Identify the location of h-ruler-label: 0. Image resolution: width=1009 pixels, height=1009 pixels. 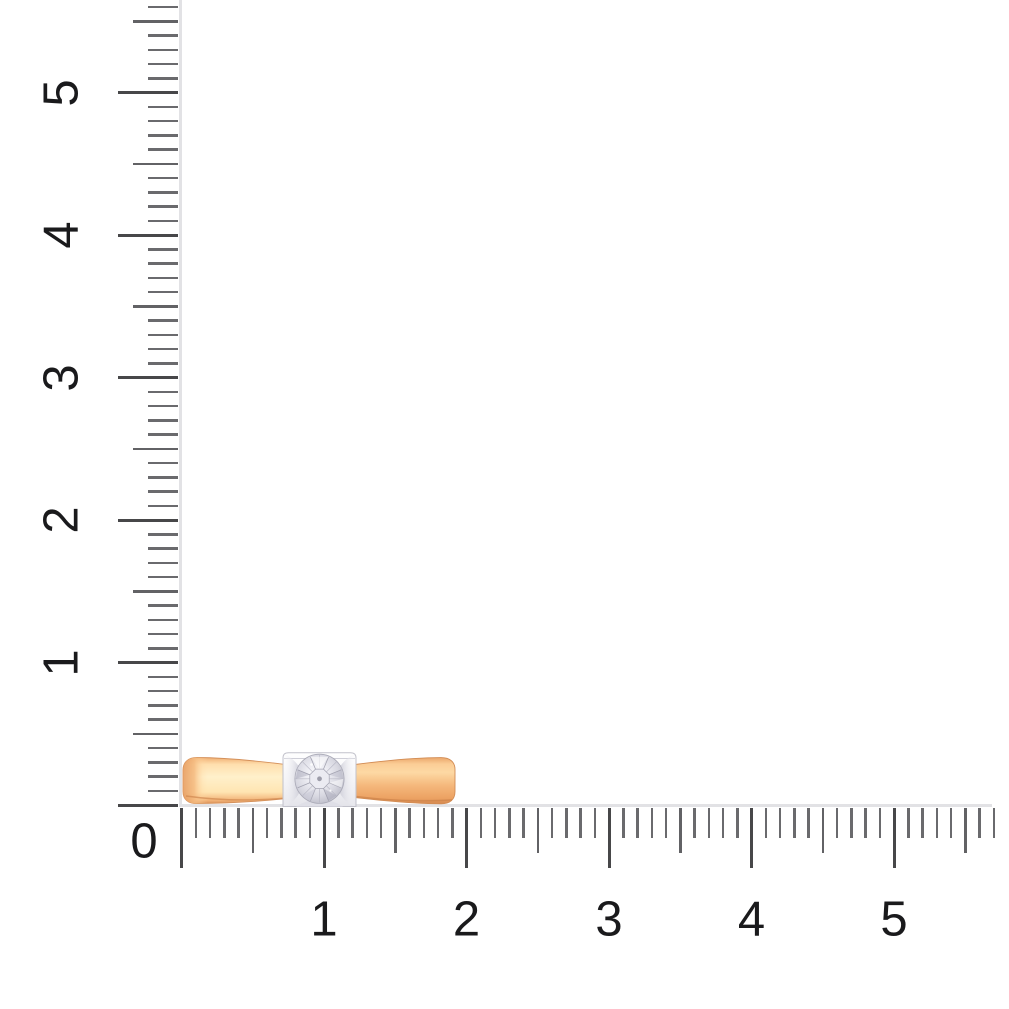
(144, 841).